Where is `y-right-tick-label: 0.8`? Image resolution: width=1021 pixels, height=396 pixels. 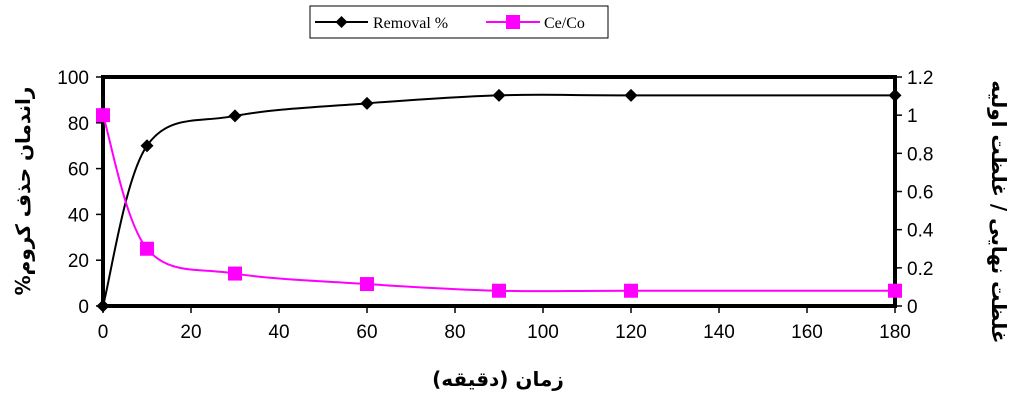 y-right-tick-label: 0.8 is located at coordinates (920, 154).